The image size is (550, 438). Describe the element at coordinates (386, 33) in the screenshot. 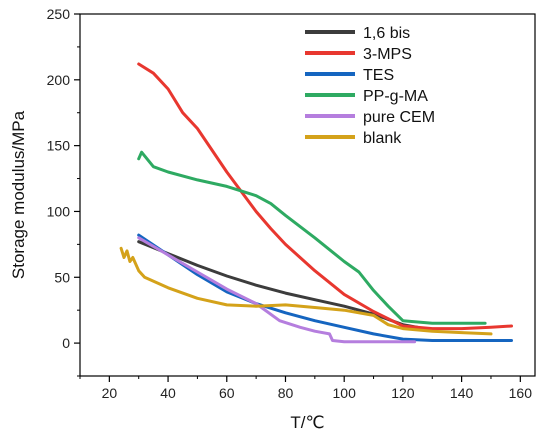

I see `legend-label: 1,6 bis` at that location.